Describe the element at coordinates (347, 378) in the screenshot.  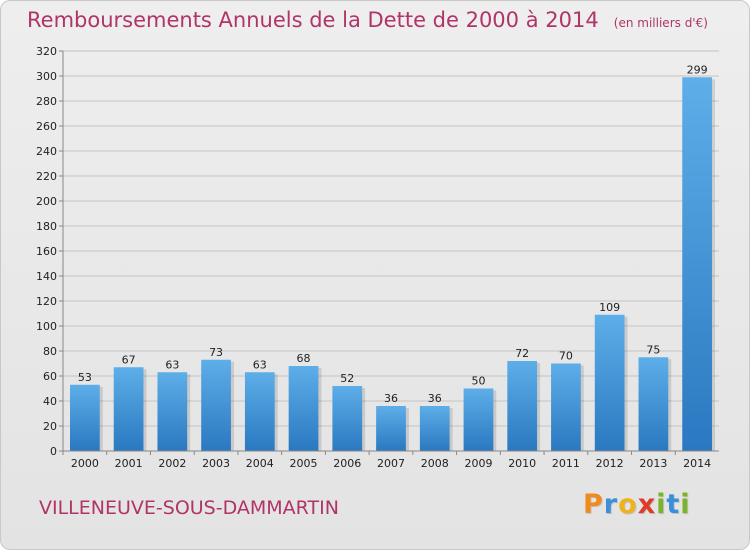
I see `value-label: 52` at that location.